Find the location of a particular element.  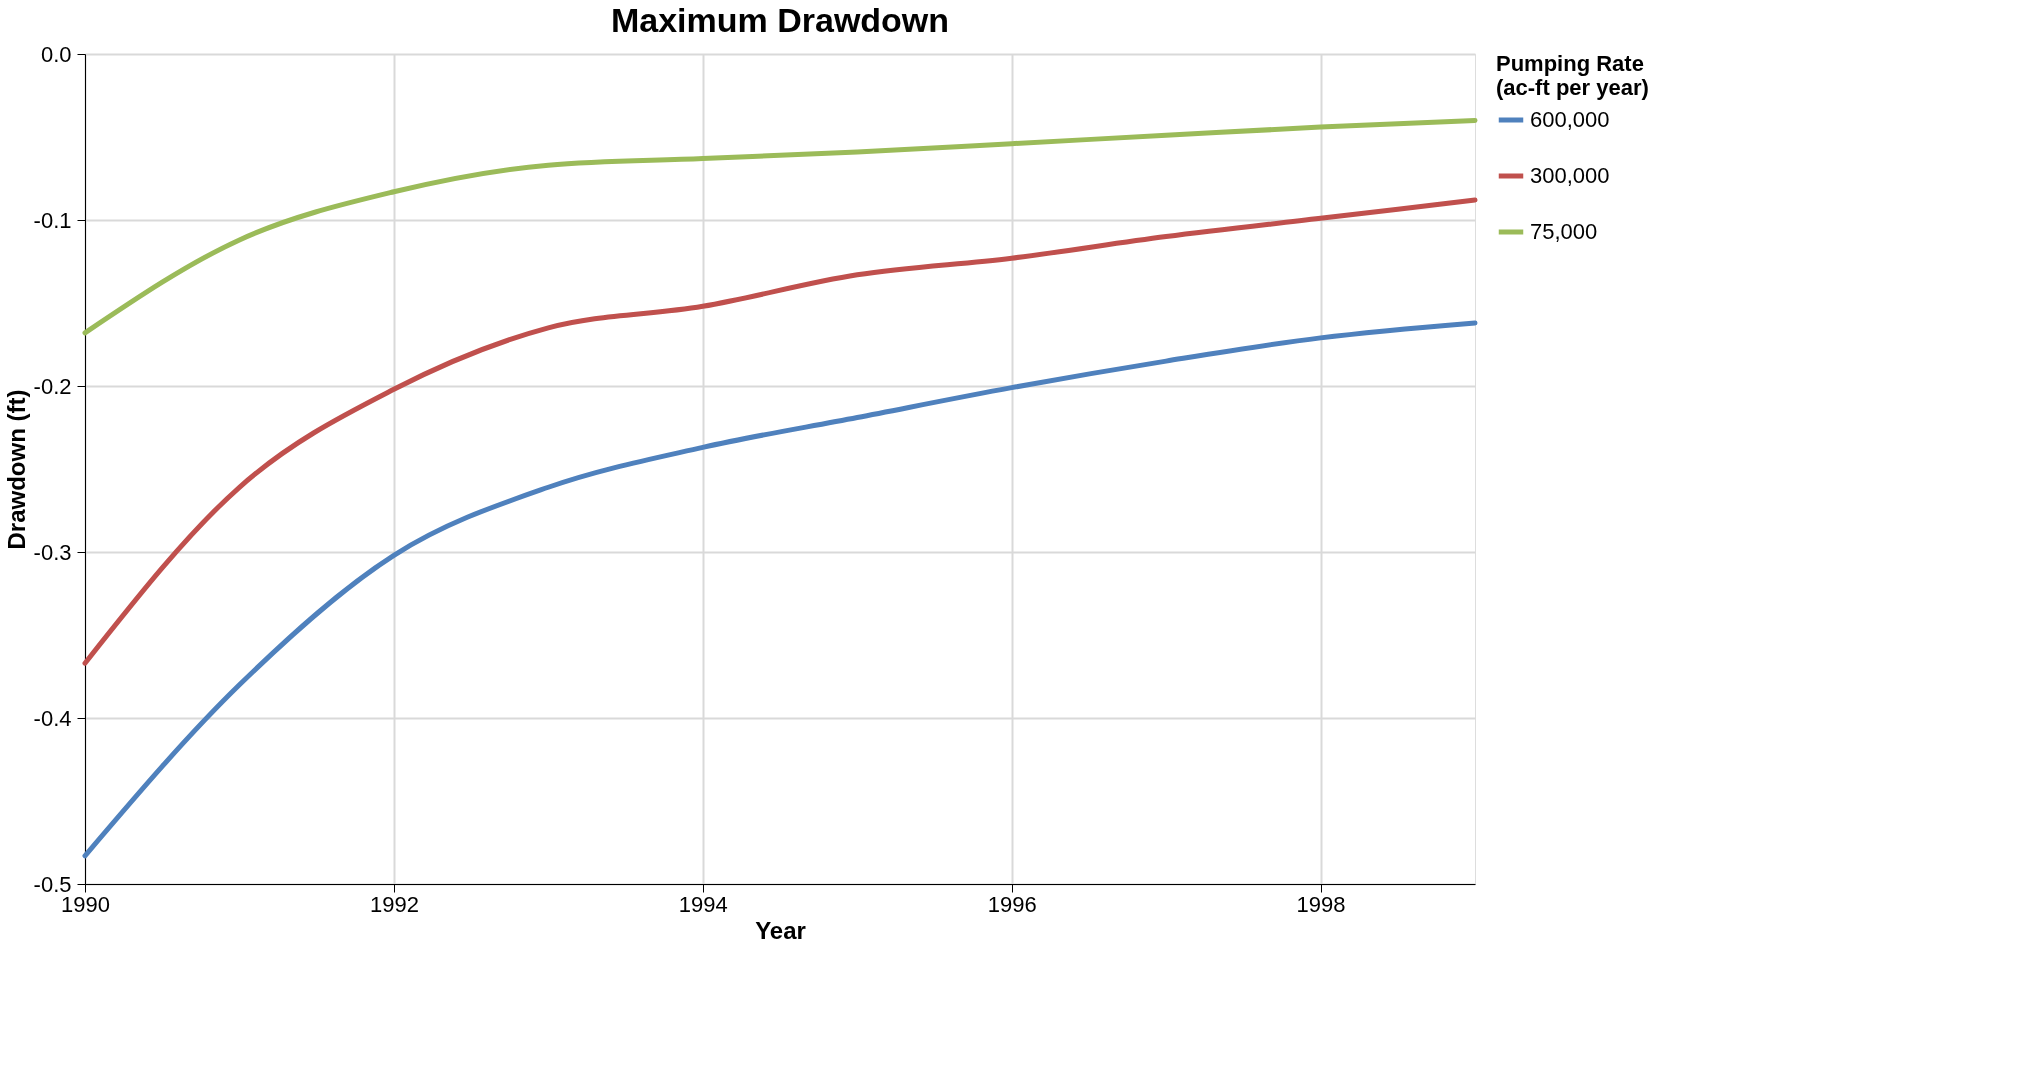

y-tick-label: -0.3 is located at coordinates (52, 552).